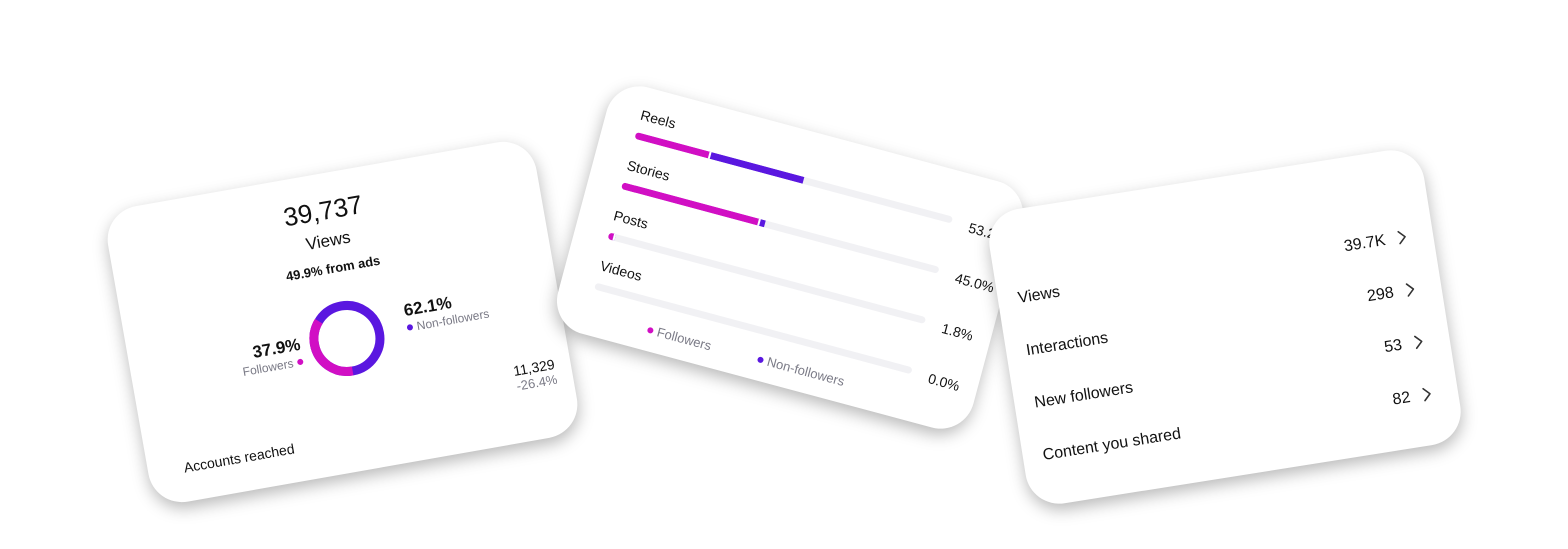  What do you see at coordinates (1381, 295) in the screenshot?
I see `summary-row-value: 298` at bounding box center [1381, 295].